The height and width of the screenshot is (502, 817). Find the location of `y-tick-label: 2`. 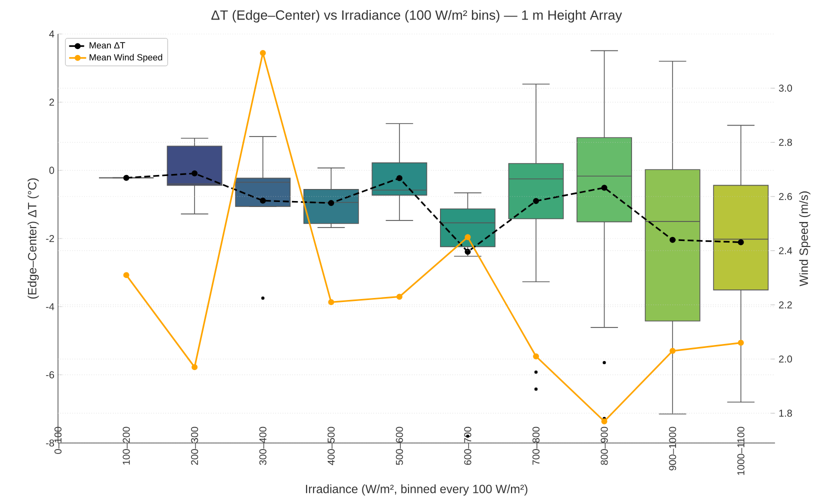

y-tick-label: 2 is located at coordinates (51, 102).